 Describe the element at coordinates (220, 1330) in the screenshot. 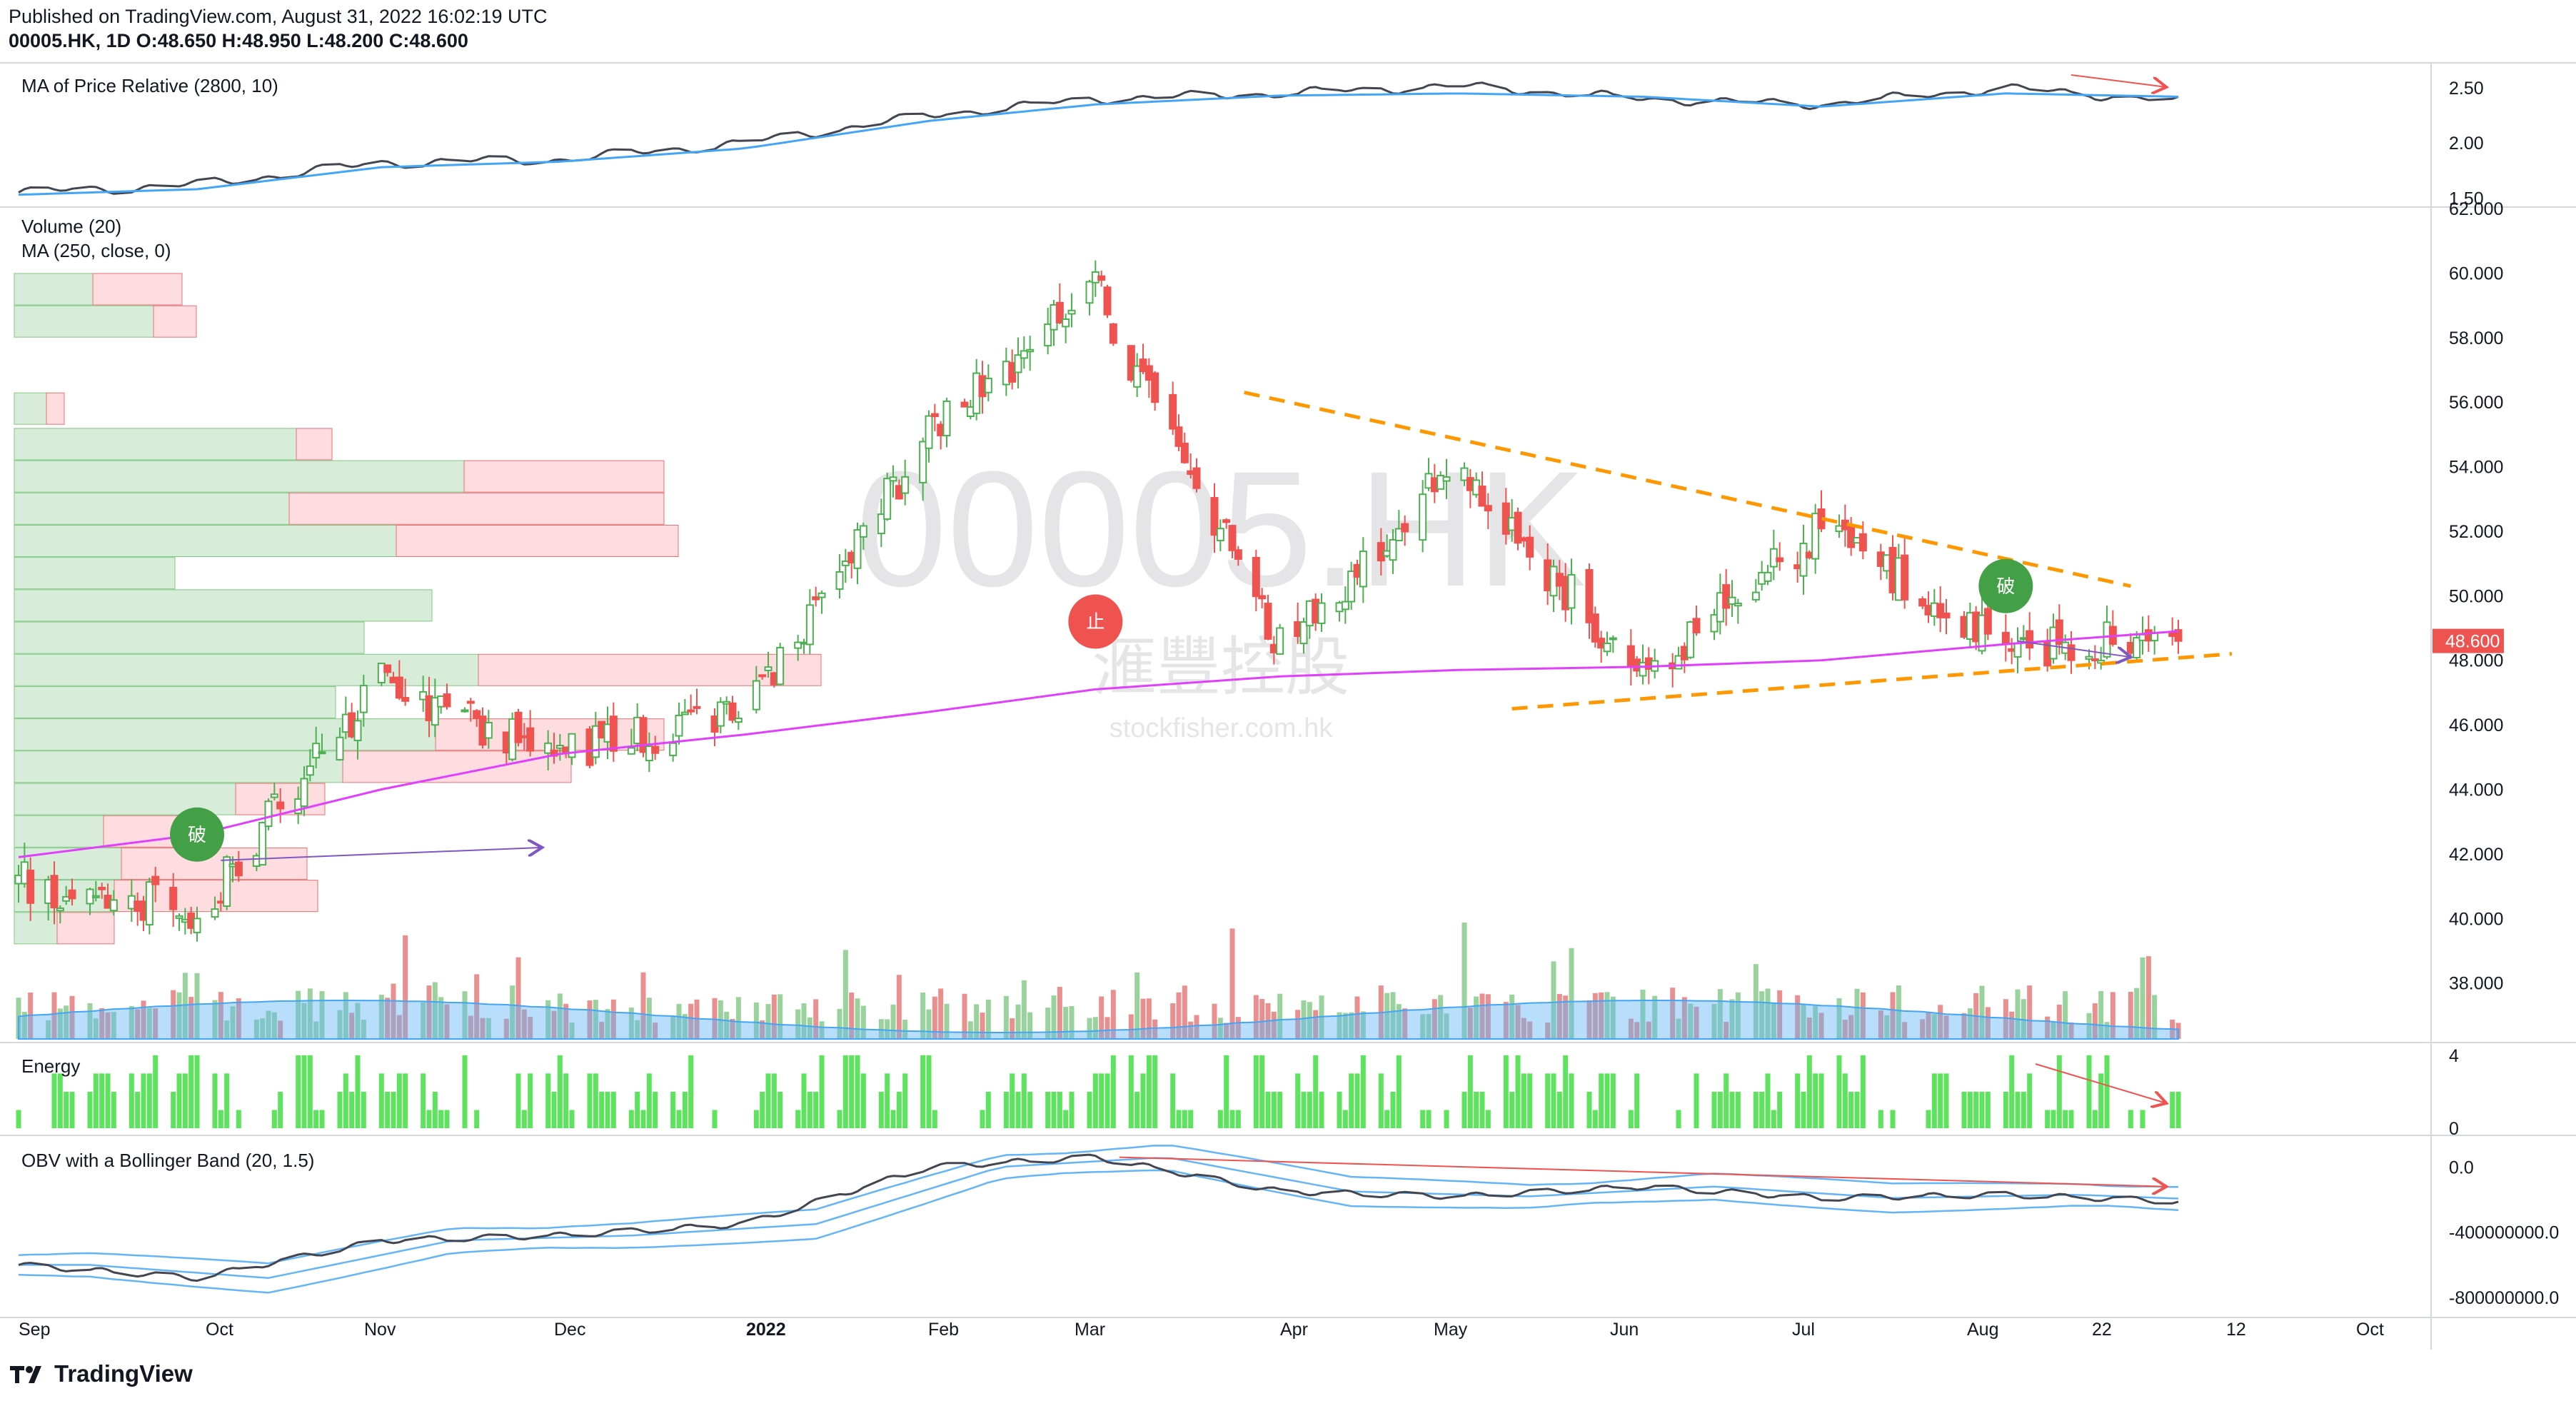

I see `time-tick-label: Oct` at that location.